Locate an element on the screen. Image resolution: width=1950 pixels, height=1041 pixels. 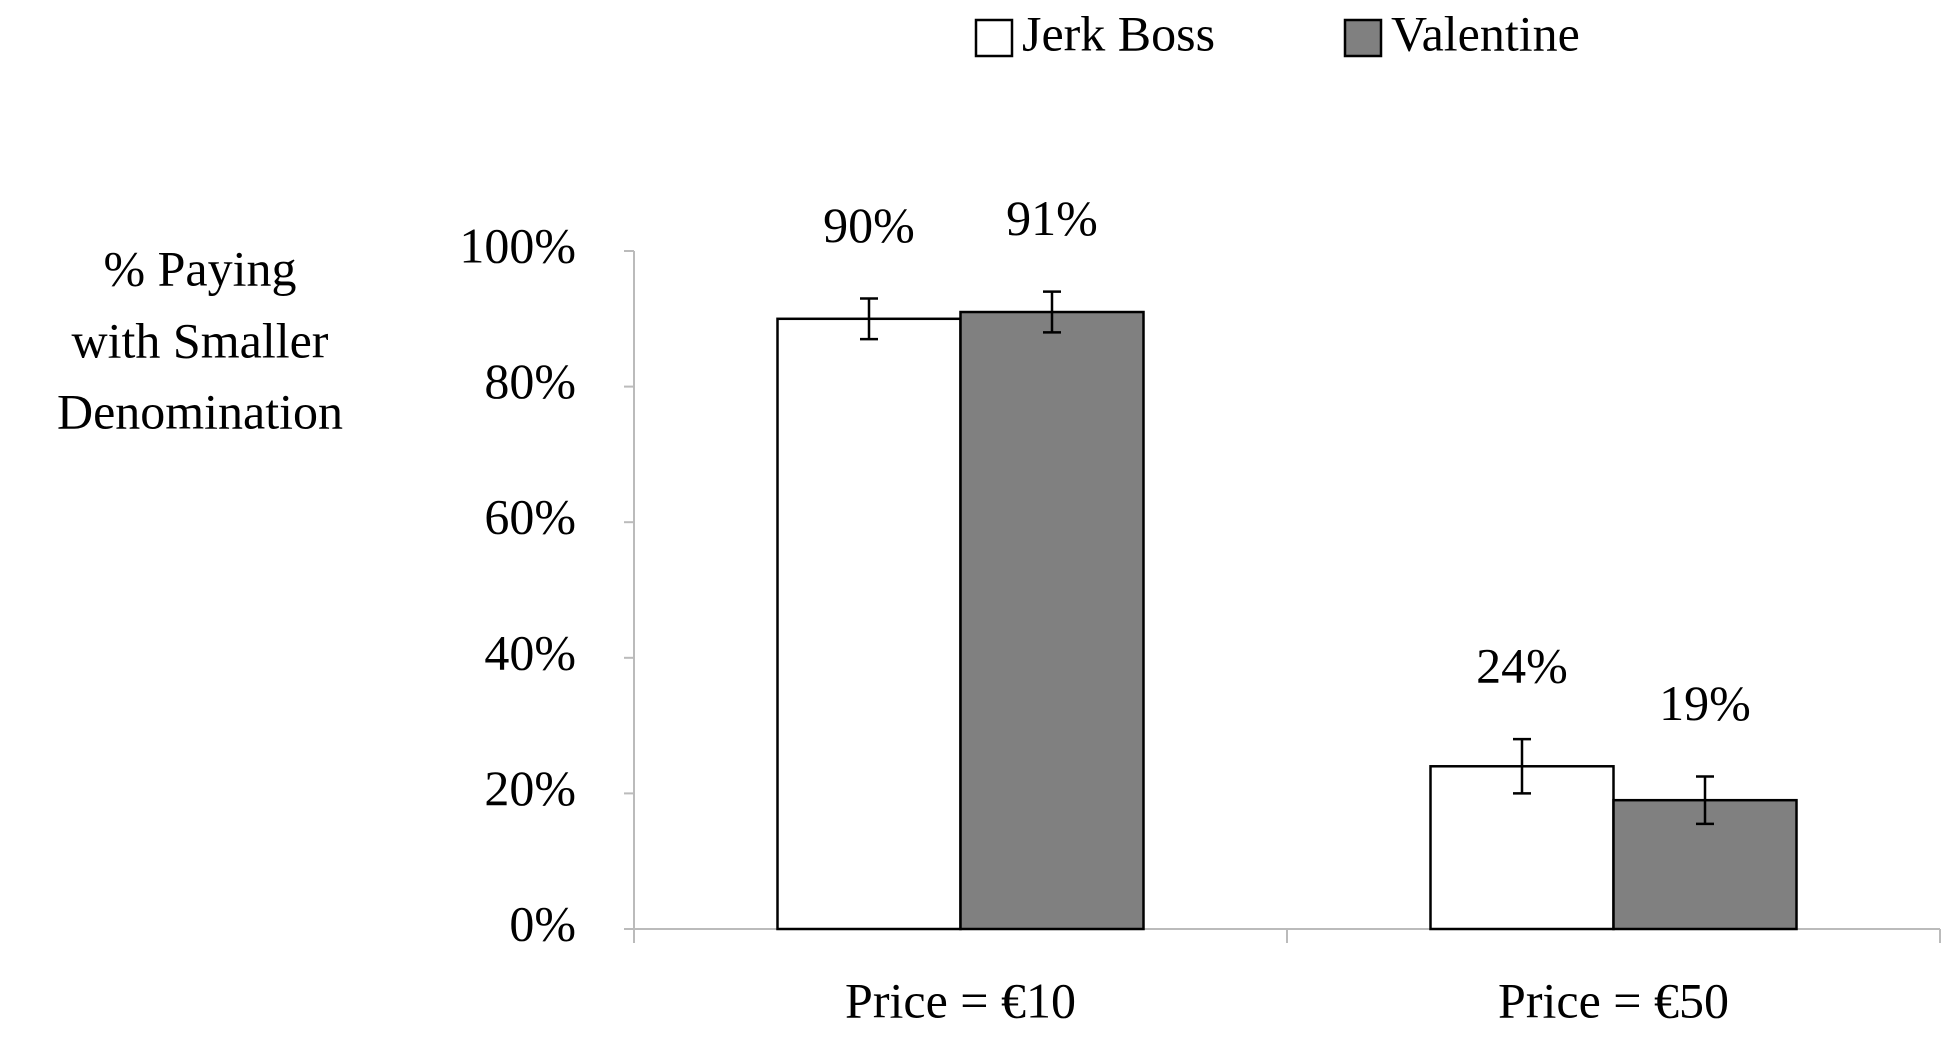
y-tick-label: 20% is located at coordinates (530, 788).